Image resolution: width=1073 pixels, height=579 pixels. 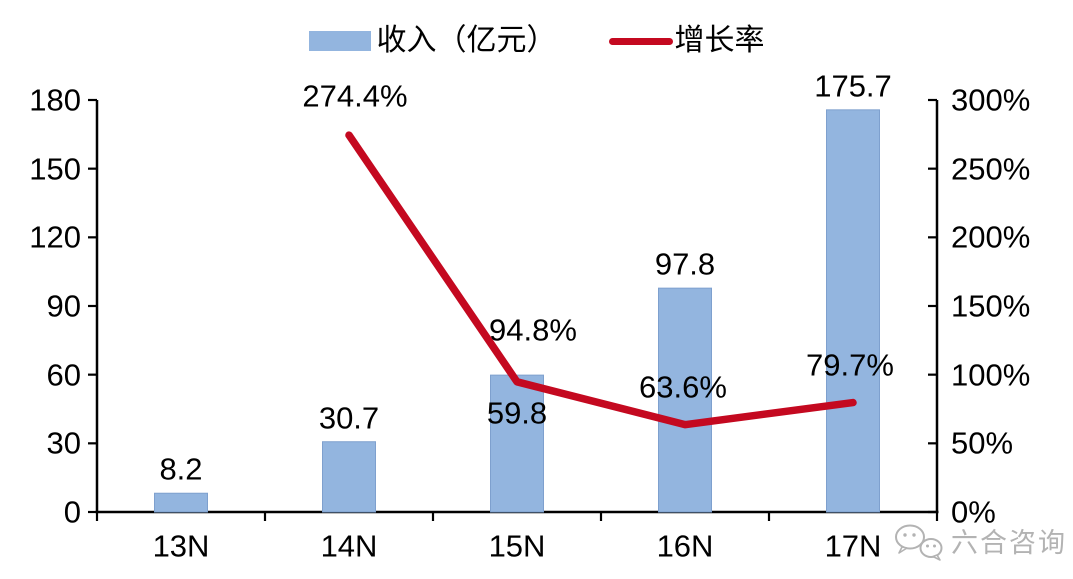 I want to click on y-axis-left-tick-label: 150, so click(x=55, y=169).